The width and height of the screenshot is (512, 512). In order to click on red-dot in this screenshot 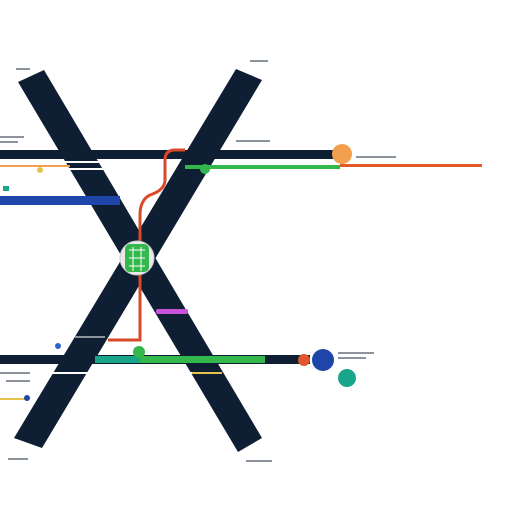, I will do `click(304, 360)`.